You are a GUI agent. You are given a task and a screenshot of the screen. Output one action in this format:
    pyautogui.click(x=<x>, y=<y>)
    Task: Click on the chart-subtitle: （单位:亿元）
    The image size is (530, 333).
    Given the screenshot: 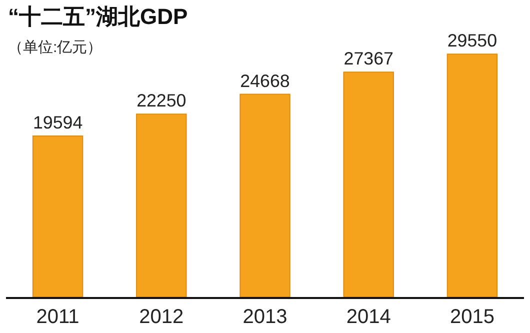 What is the action you would take?
    pyautogui.click(x=55, y=47)
    